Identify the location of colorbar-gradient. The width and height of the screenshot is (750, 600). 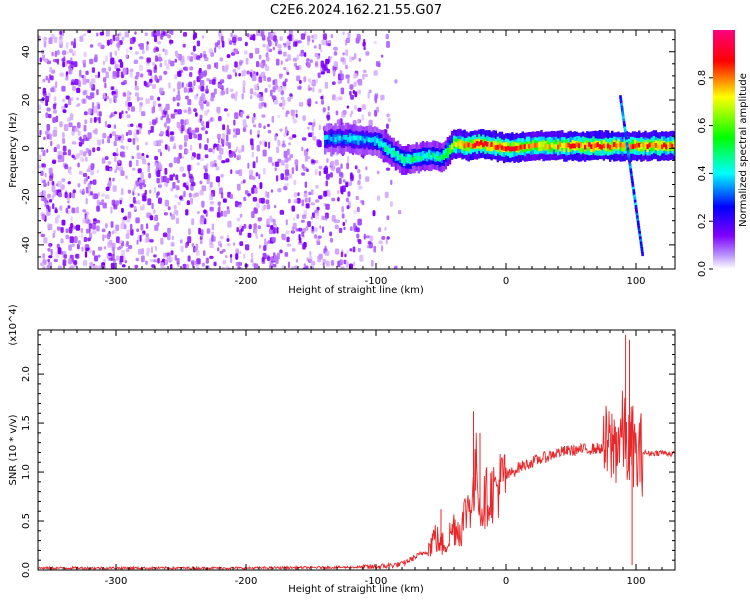
(724, 149).